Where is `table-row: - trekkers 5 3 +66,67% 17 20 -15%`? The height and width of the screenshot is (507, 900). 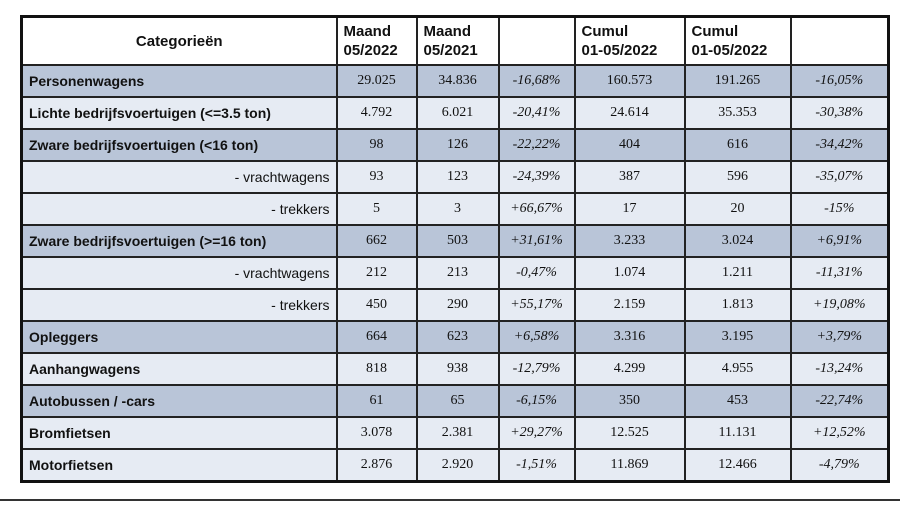
table-row: - trekkers 5 3 +66,67% 17 20 -15% is located at coordinates (455, 209).